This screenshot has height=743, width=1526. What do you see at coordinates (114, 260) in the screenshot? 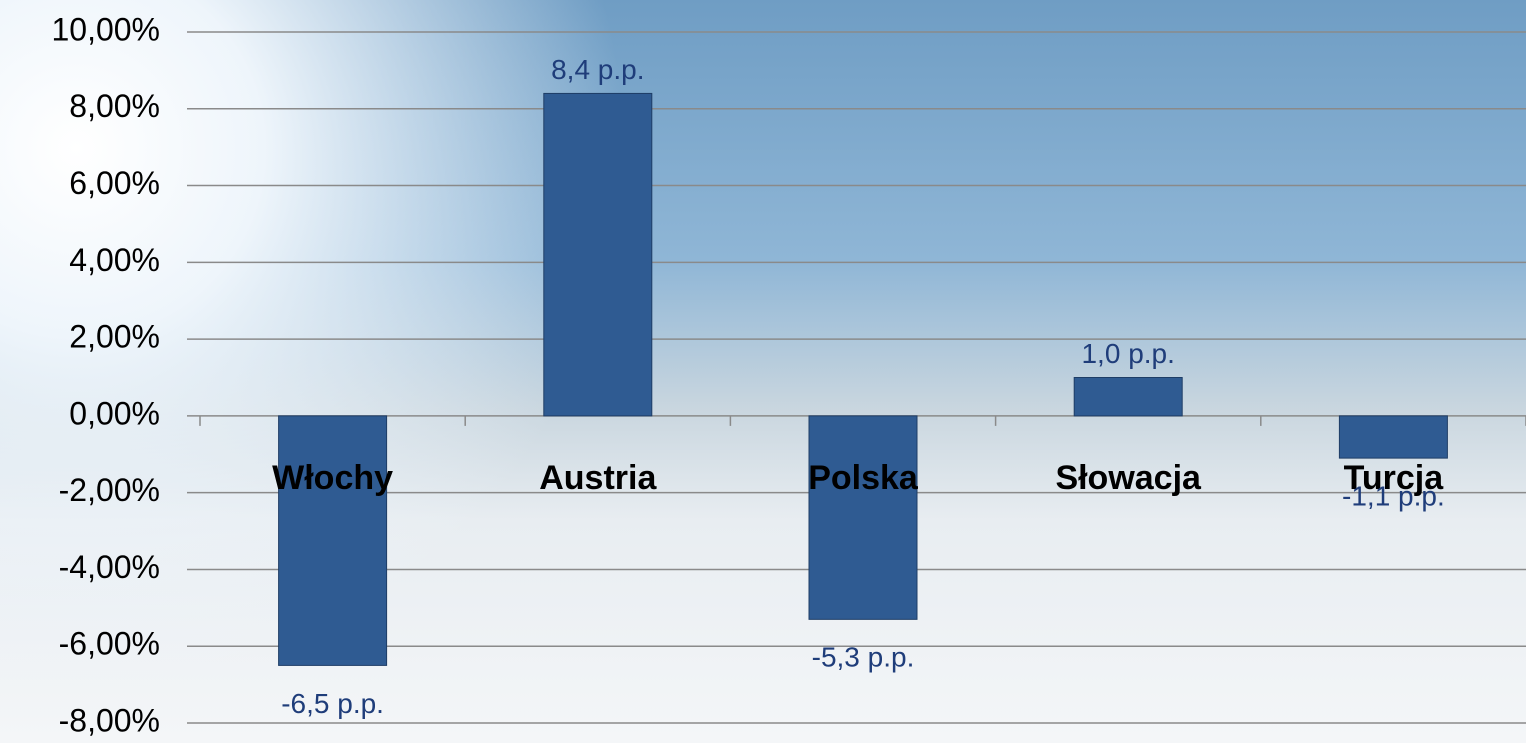
I see `y-tick-label: 4,00%` at bounding box center [114, 260].